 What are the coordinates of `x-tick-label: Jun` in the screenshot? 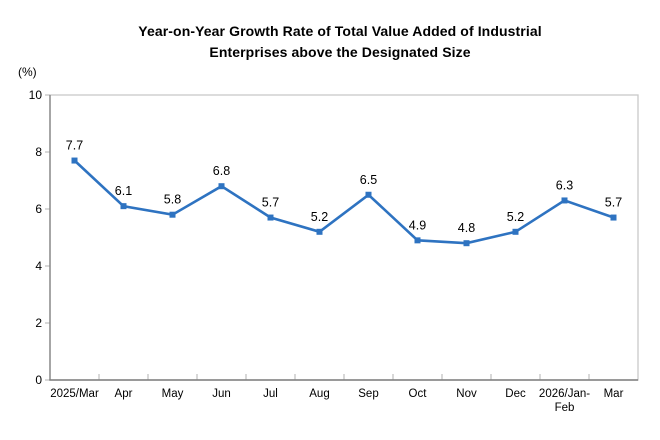 It's located at (221, 394).